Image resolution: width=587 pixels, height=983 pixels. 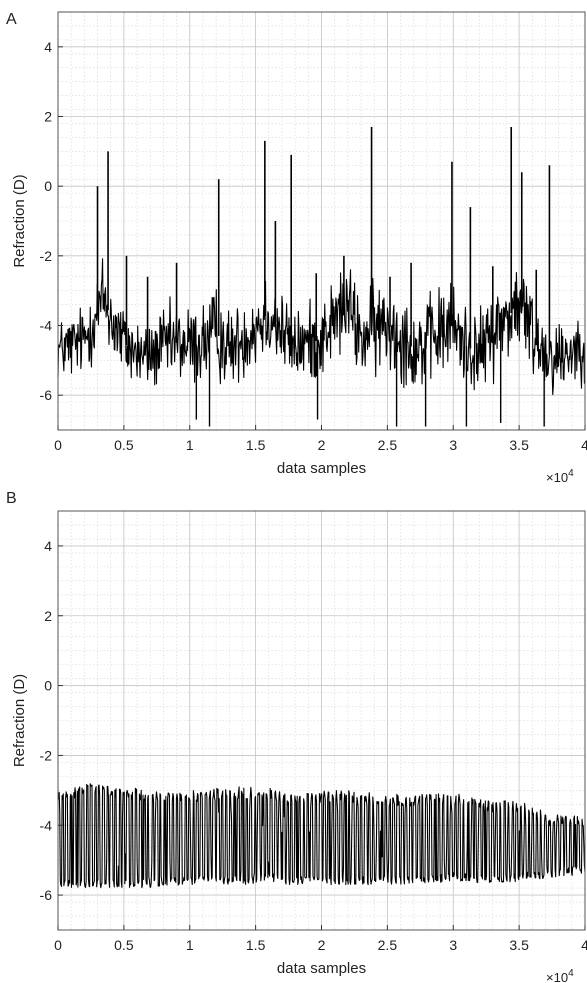 I want to click on y-tick-label-a: -4, so click(x=46, y=326).